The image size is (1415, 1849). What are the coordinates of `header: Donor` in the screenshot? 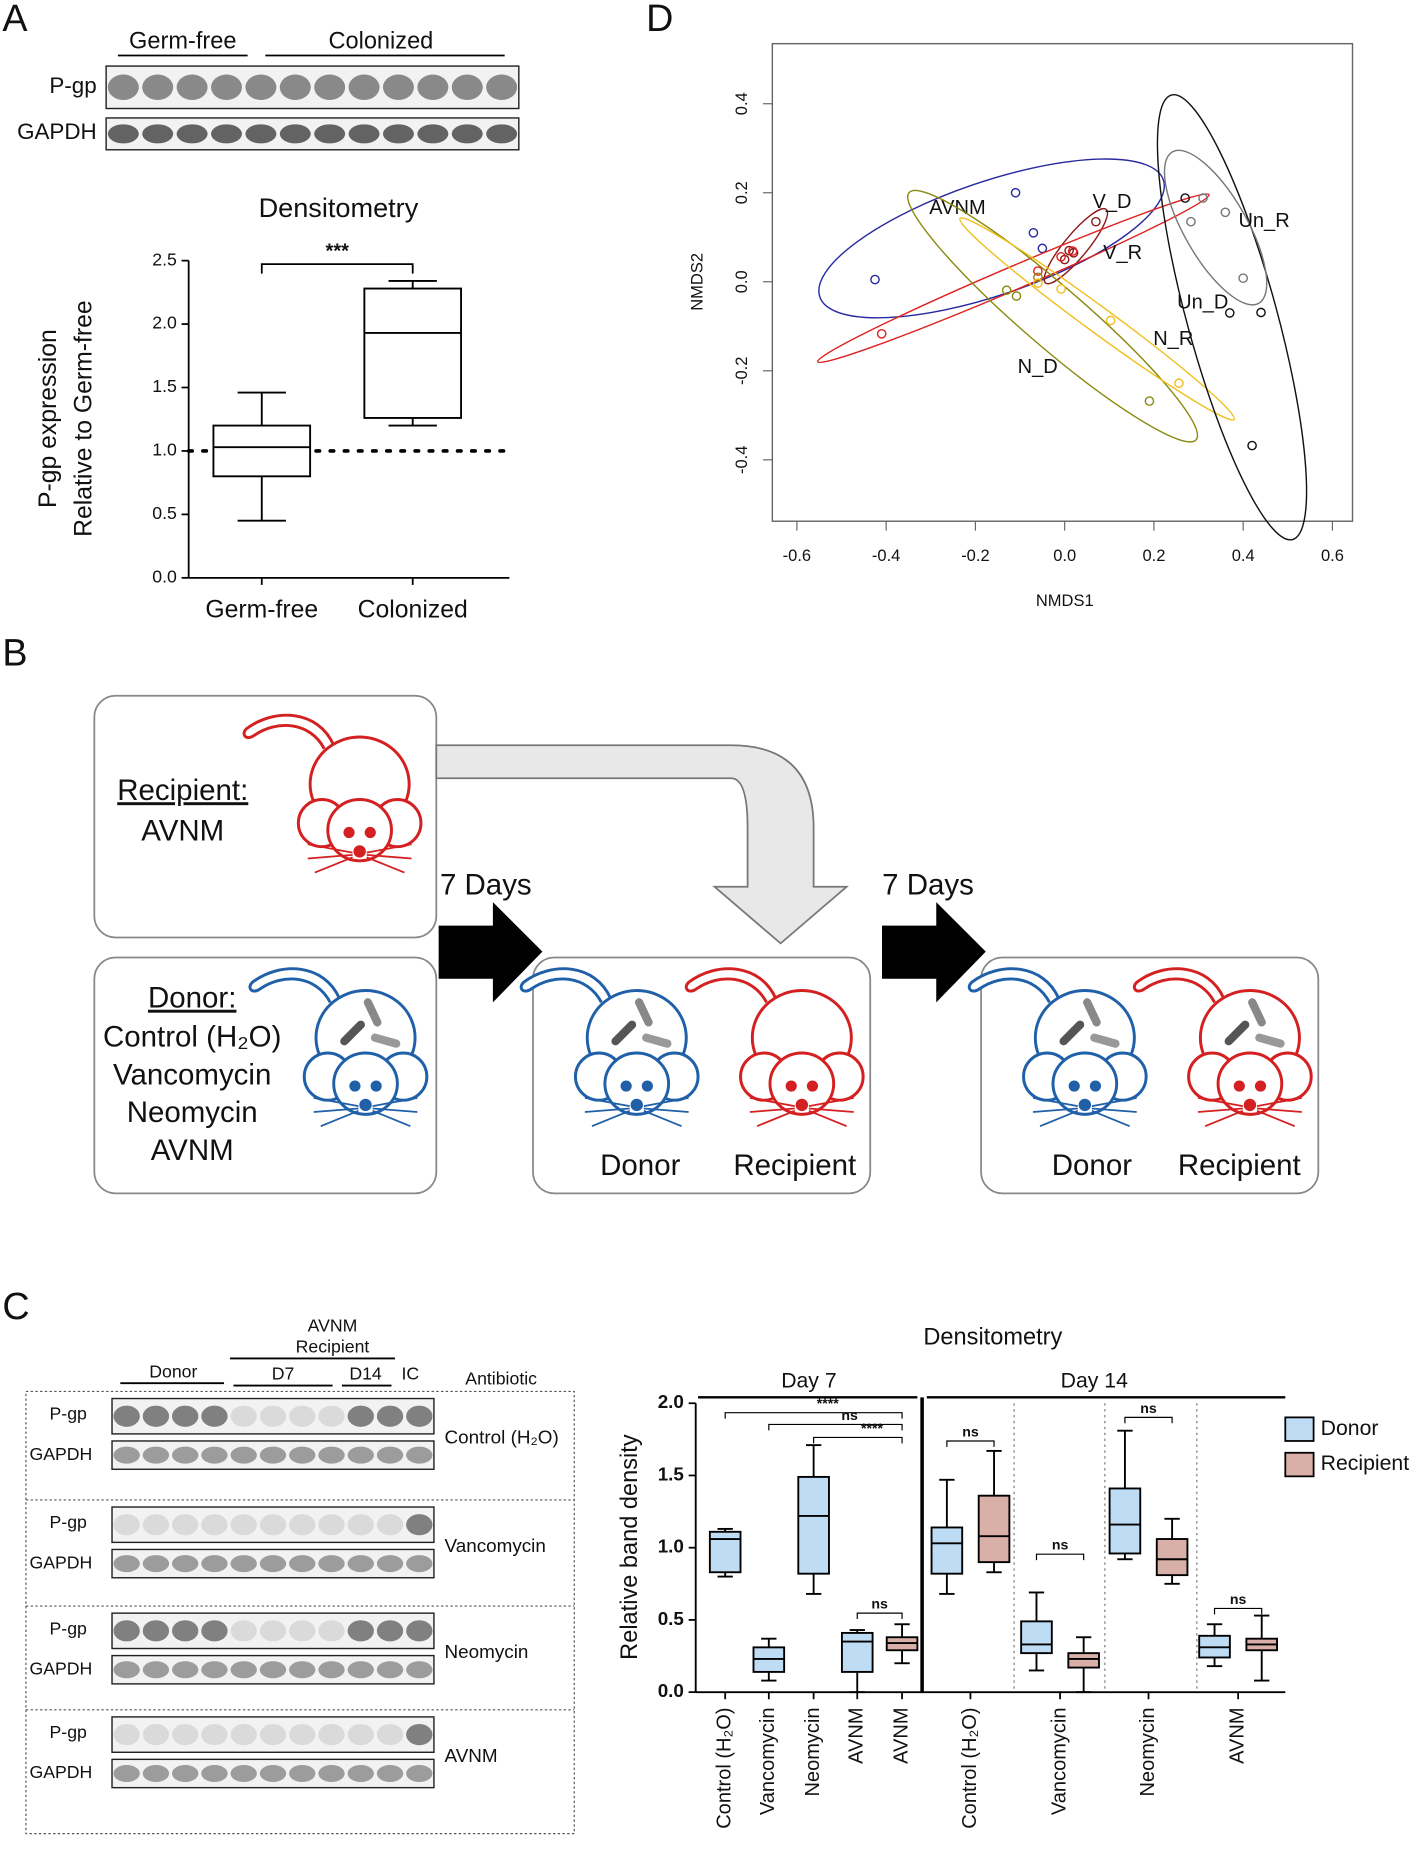 It's located at (173, 1371).